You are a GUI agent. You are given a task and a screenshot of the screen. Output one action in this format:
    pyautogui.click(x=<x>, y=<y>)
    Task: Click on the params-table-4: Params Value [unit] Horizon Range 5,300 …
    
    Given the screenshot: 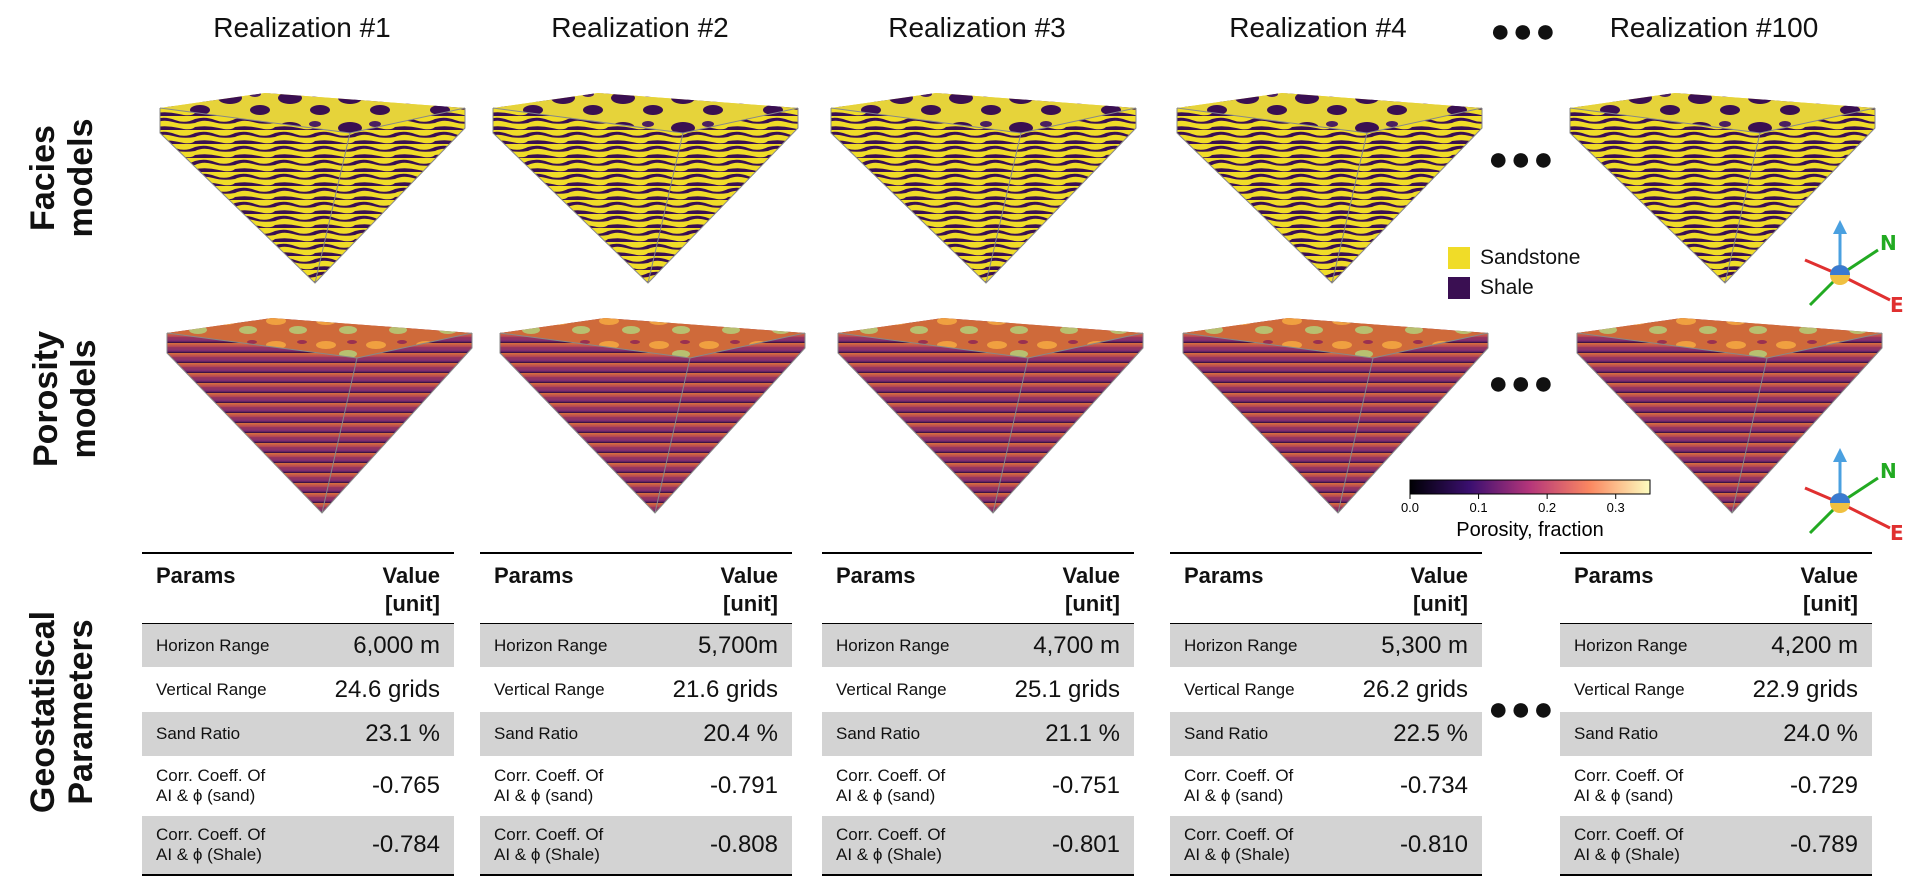 What is the action you would take?
    pyautogui.click(x=1326, y=714)
    